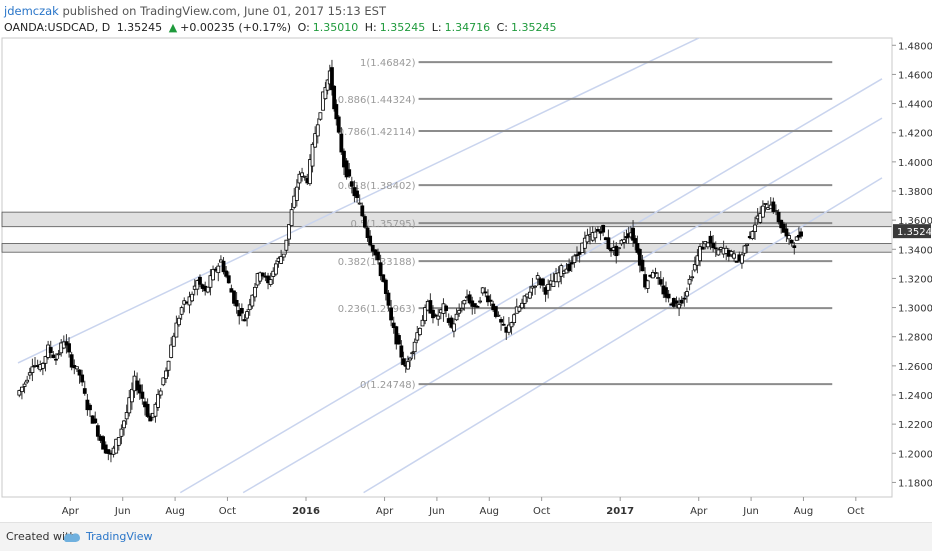 The image size is (932, 551). Describe the element at coordinates (915, 338) in the screenshot. I see `price-tick-label: 1.28000` at that location.